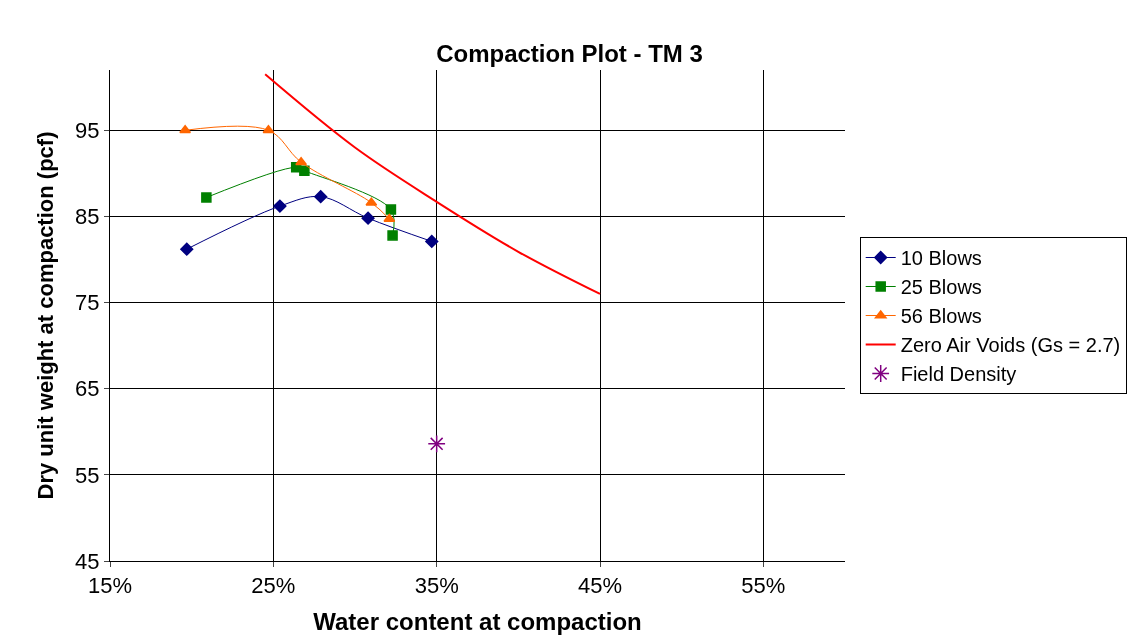  What do you see at coordinates (273, 586) in the screenshot?
I see `x-tick-label: 25%` at bounding box center [273, 586].